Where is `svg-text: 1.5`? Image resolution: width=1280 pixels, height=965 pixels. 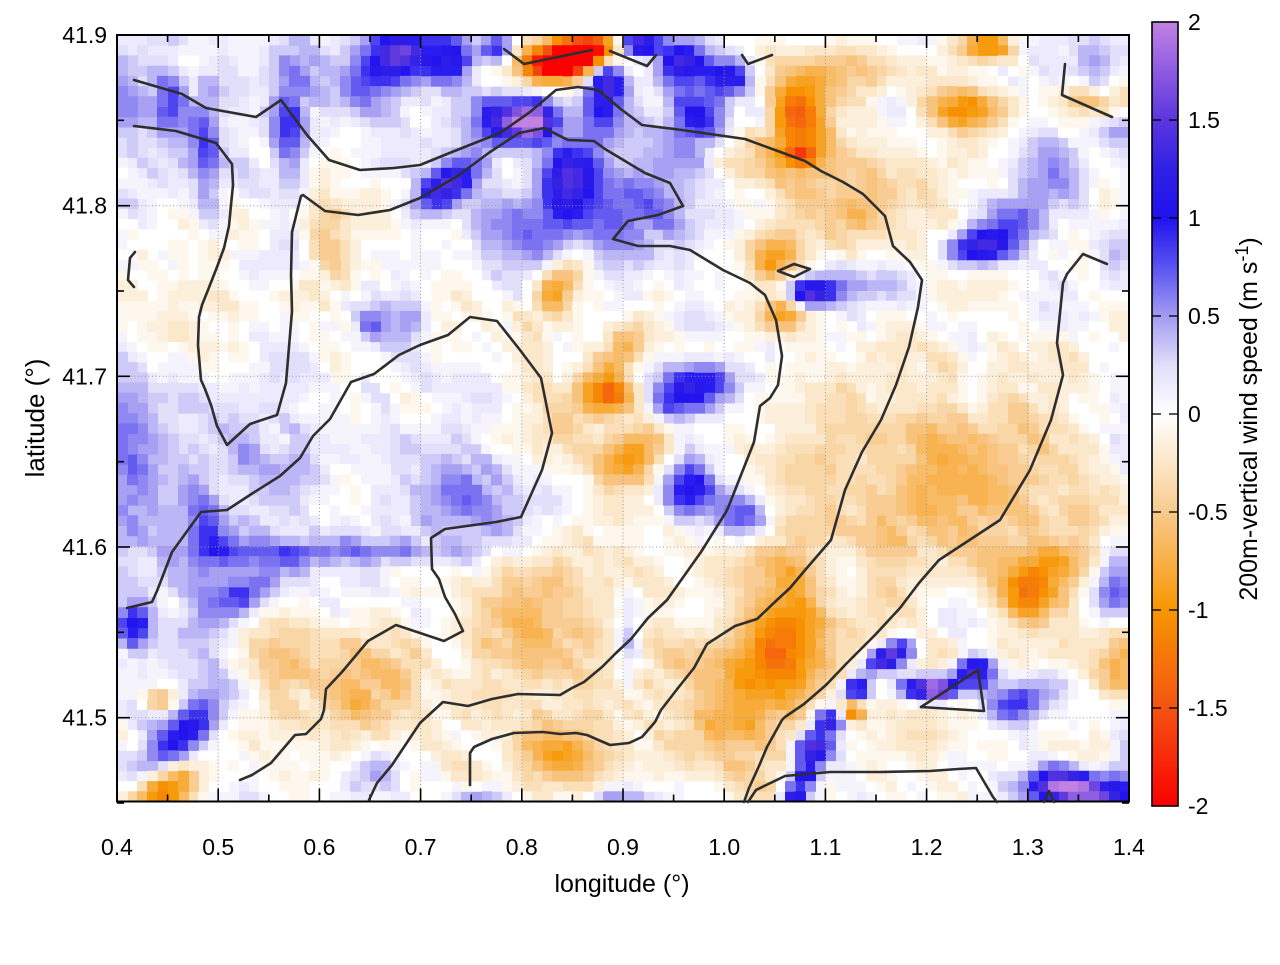 svg-text: 1.5 is located at coordinates (1204, 120).